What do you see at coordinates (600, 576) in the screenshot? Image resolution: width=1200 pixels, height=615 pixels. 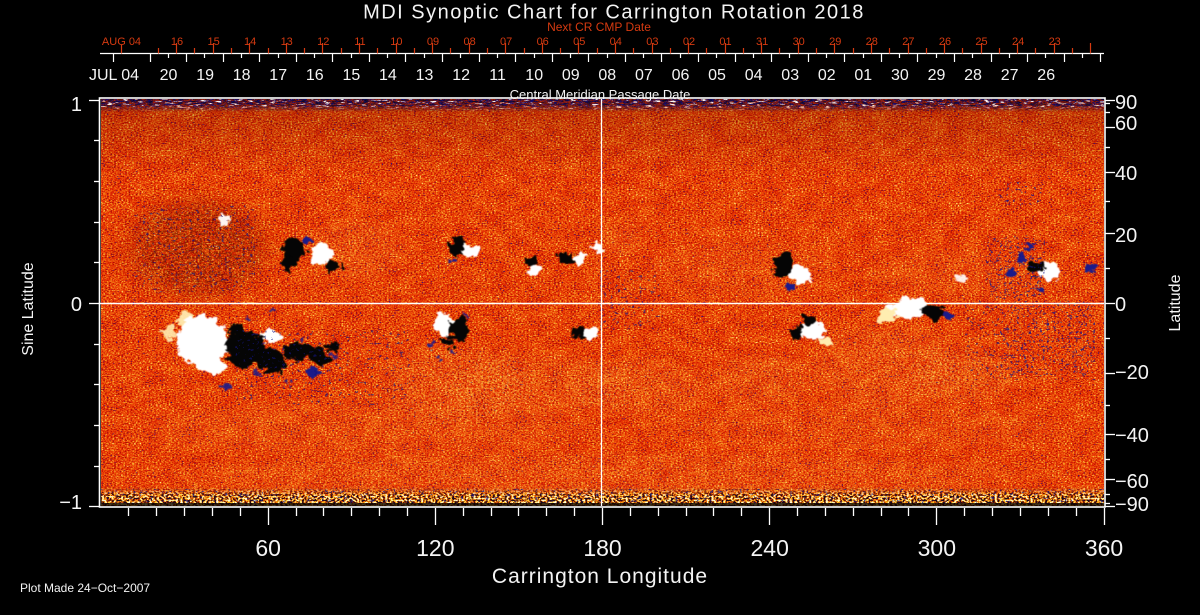 I see `svg-text: Carrington Longitude` at bounding box center [600, 576].